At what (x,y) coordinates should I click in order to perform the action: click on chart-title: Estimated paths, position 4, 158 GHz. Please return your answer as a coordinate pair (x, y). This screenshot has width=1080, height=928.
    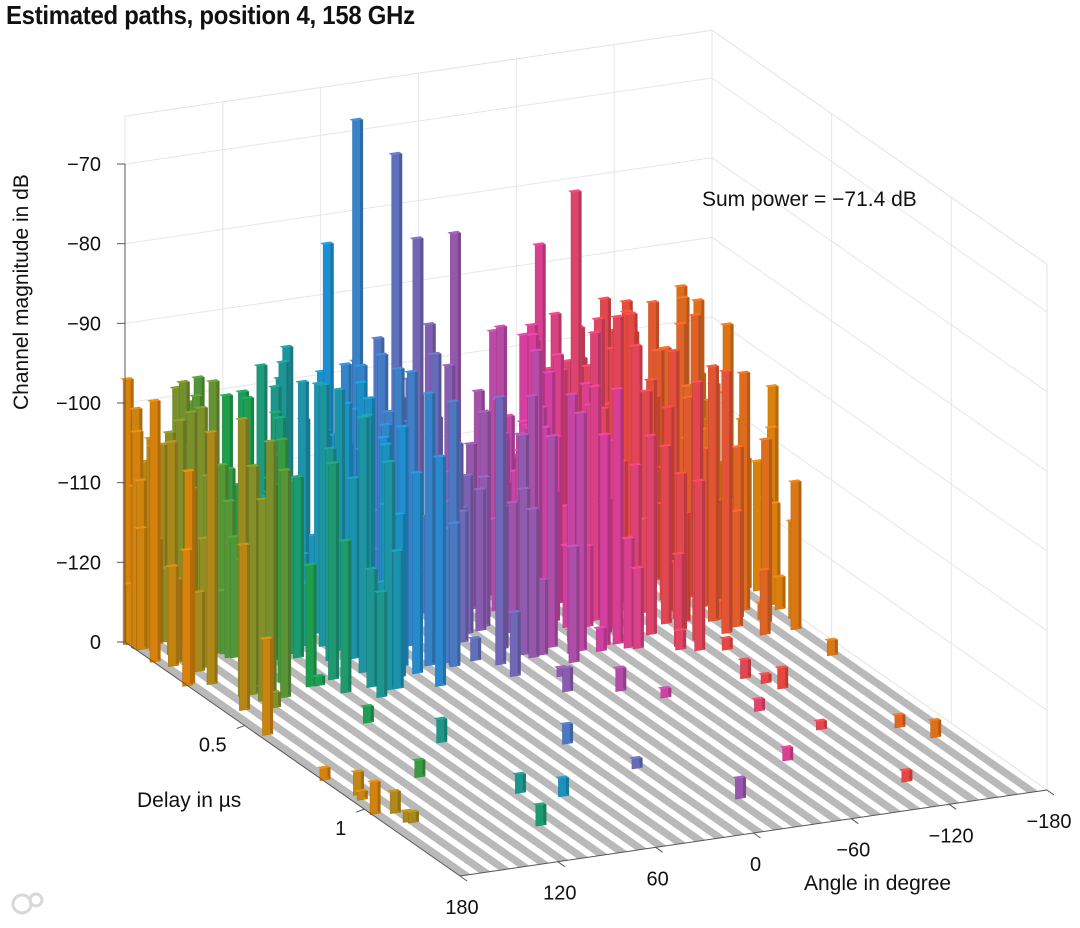
    Looking at the image, I should click on (210, 15).